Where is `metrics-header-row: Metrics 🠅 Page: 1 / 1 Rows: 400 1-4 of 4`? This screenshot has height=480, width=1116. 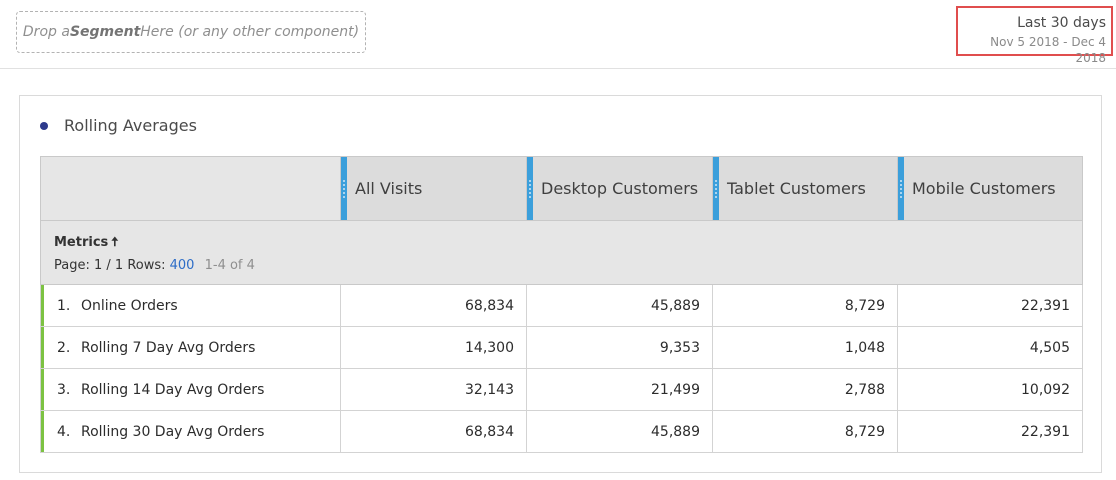
metrics-header-row: Metrics 🠅 Page: 1 / 1 Rows: 400 1-4 of 4 is located at coordinates (561, 252).